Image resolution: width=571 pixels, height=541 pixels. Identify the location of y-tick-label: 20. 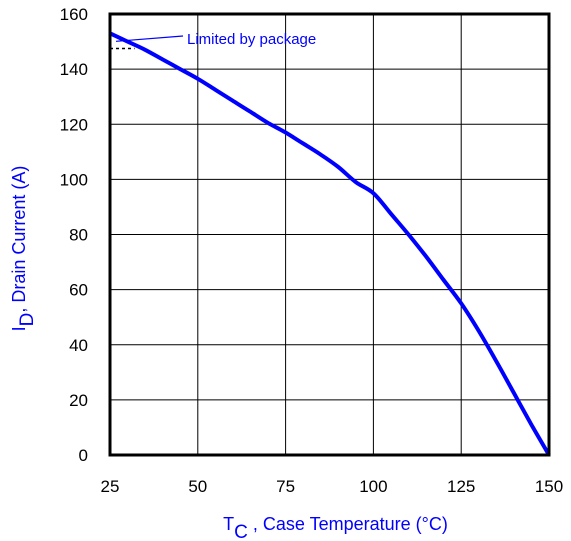
(78, 400).